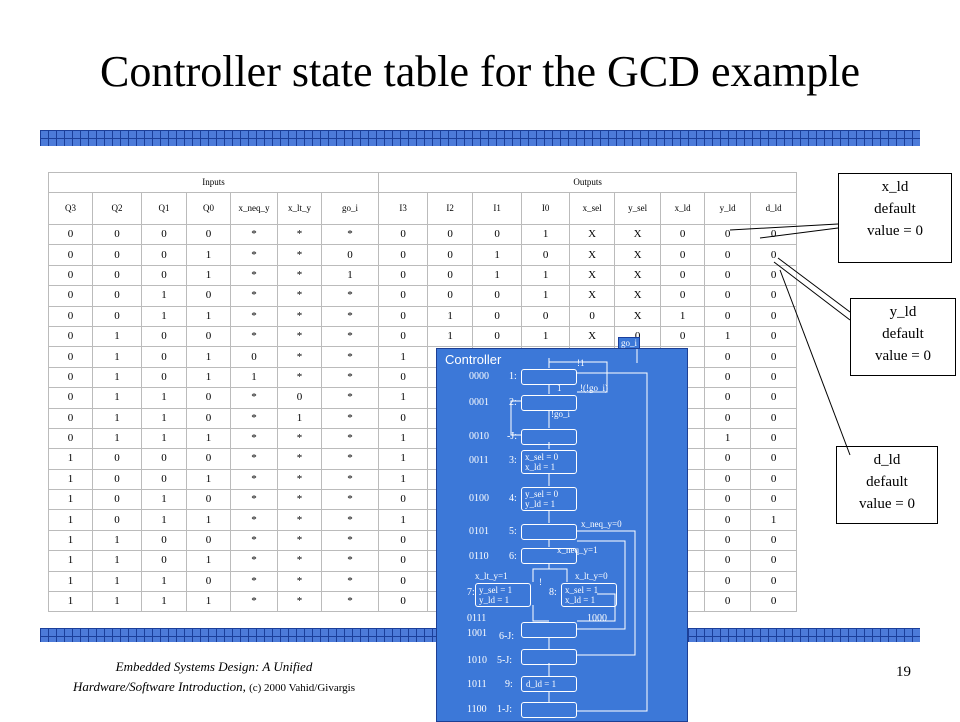 This screenshot has height=722, width=960. Describe the element at coordinates (728, 208) in the screenshot. I see `column-header-y-ld: y_ld` at that location.